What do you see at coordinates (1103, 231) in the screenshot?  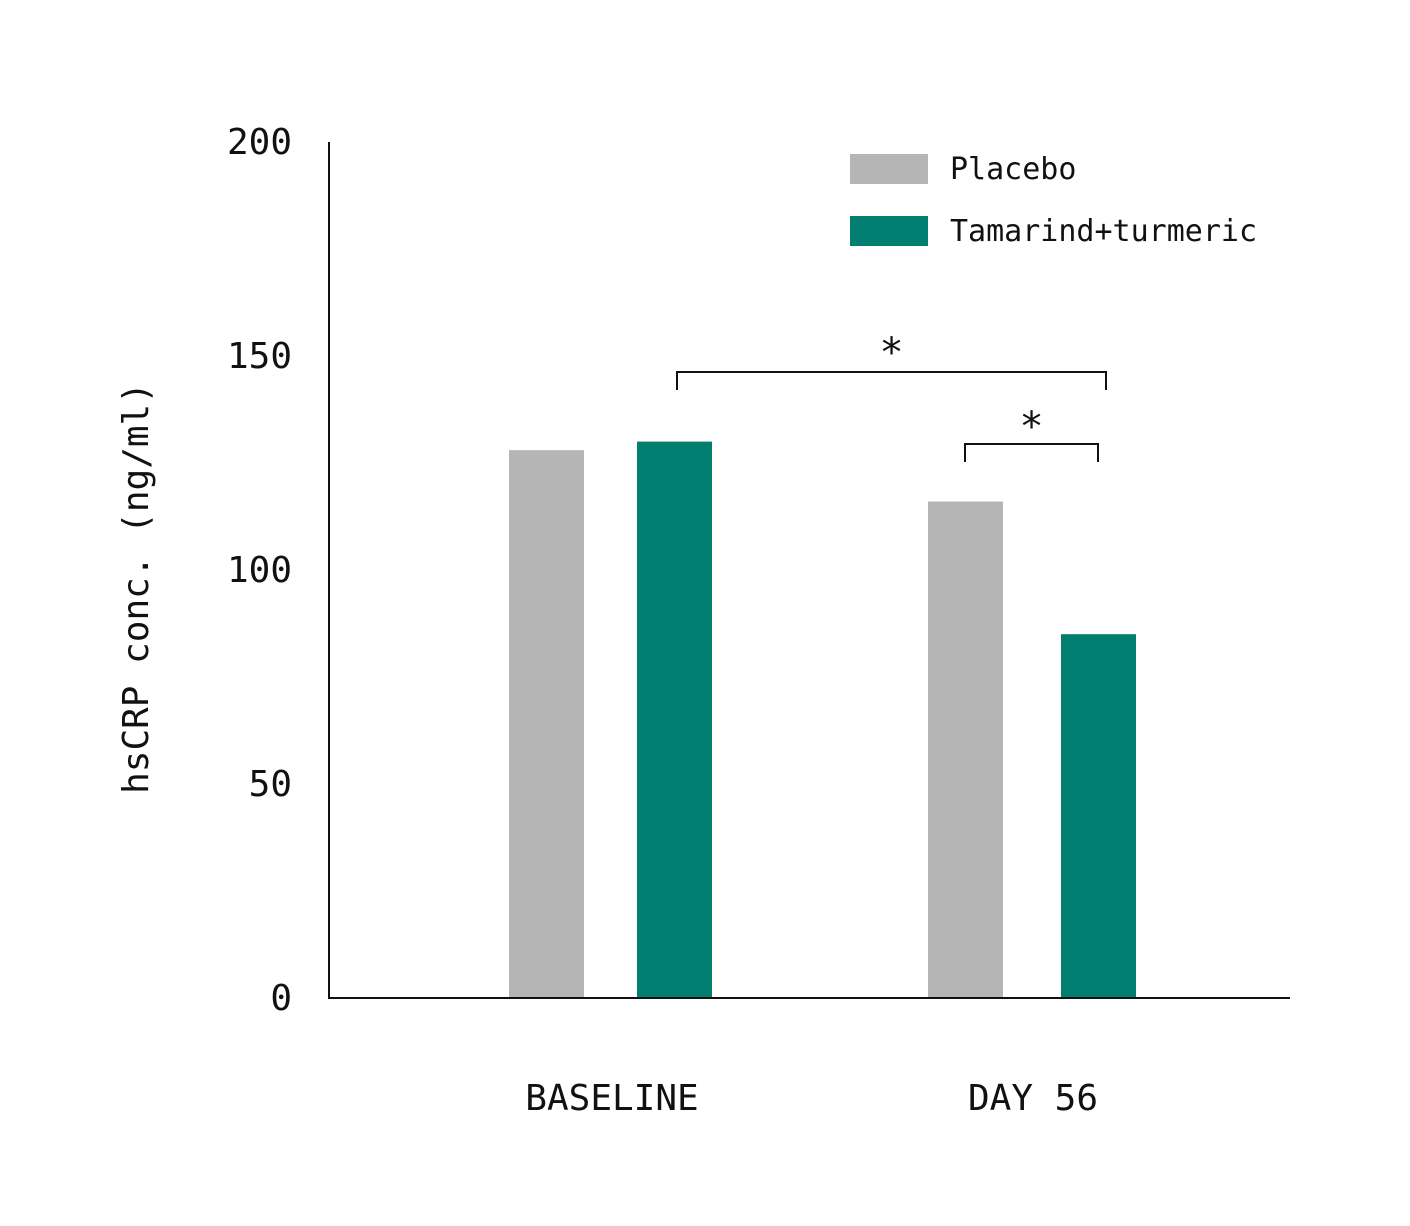 I see `legend-label: Tamarind+turmeric` at bounding box center [1103, 231].